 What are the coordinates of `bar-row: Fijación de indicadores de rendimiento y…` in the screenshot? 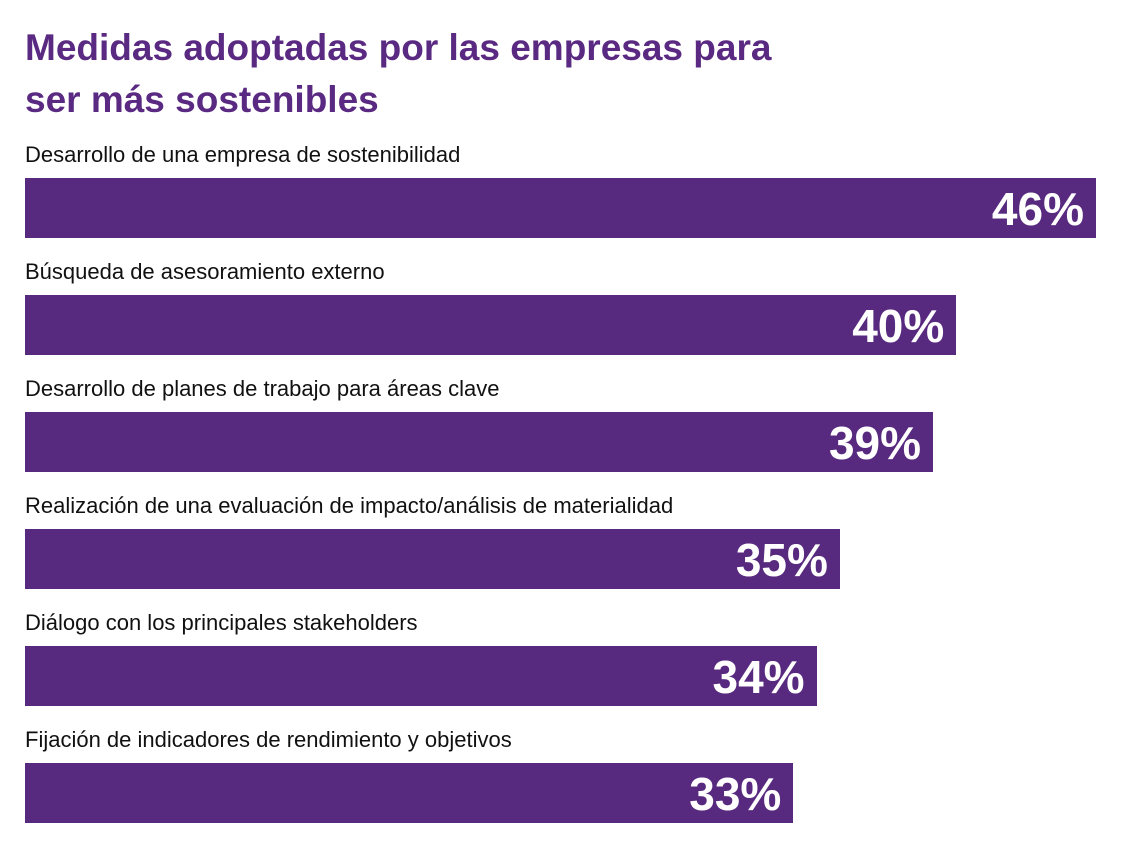 It's located at (560, 783).